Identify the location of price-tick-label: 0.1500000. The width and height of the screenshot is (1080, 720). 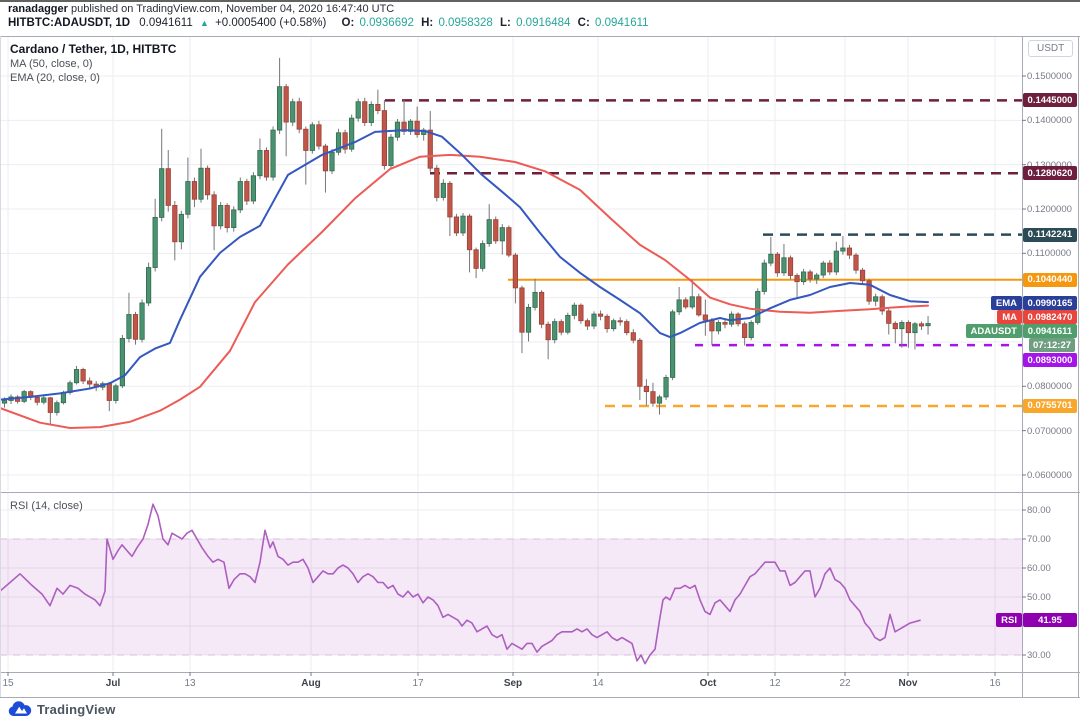
(1049, 76).